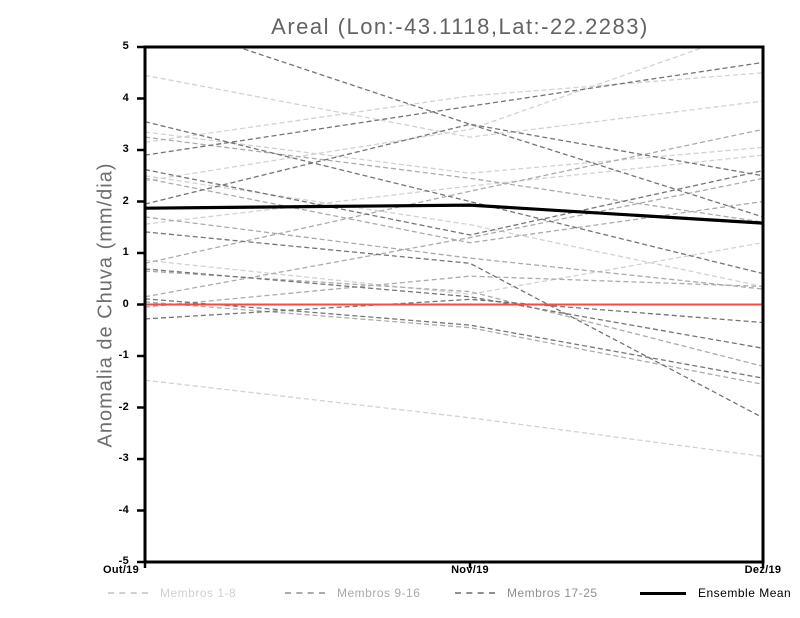  Describe the element at coordinates (125, 46) in the screenshot. I see `y-tick-label: 5` at that location.